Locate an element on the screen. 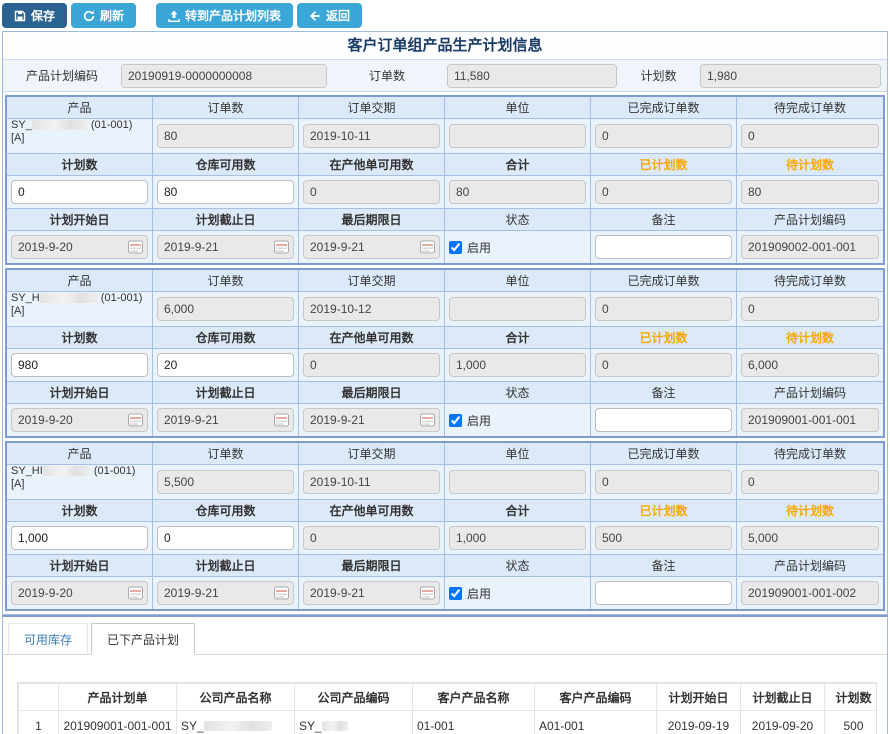  back-button: 返回 is located at coordinates (330, 15).